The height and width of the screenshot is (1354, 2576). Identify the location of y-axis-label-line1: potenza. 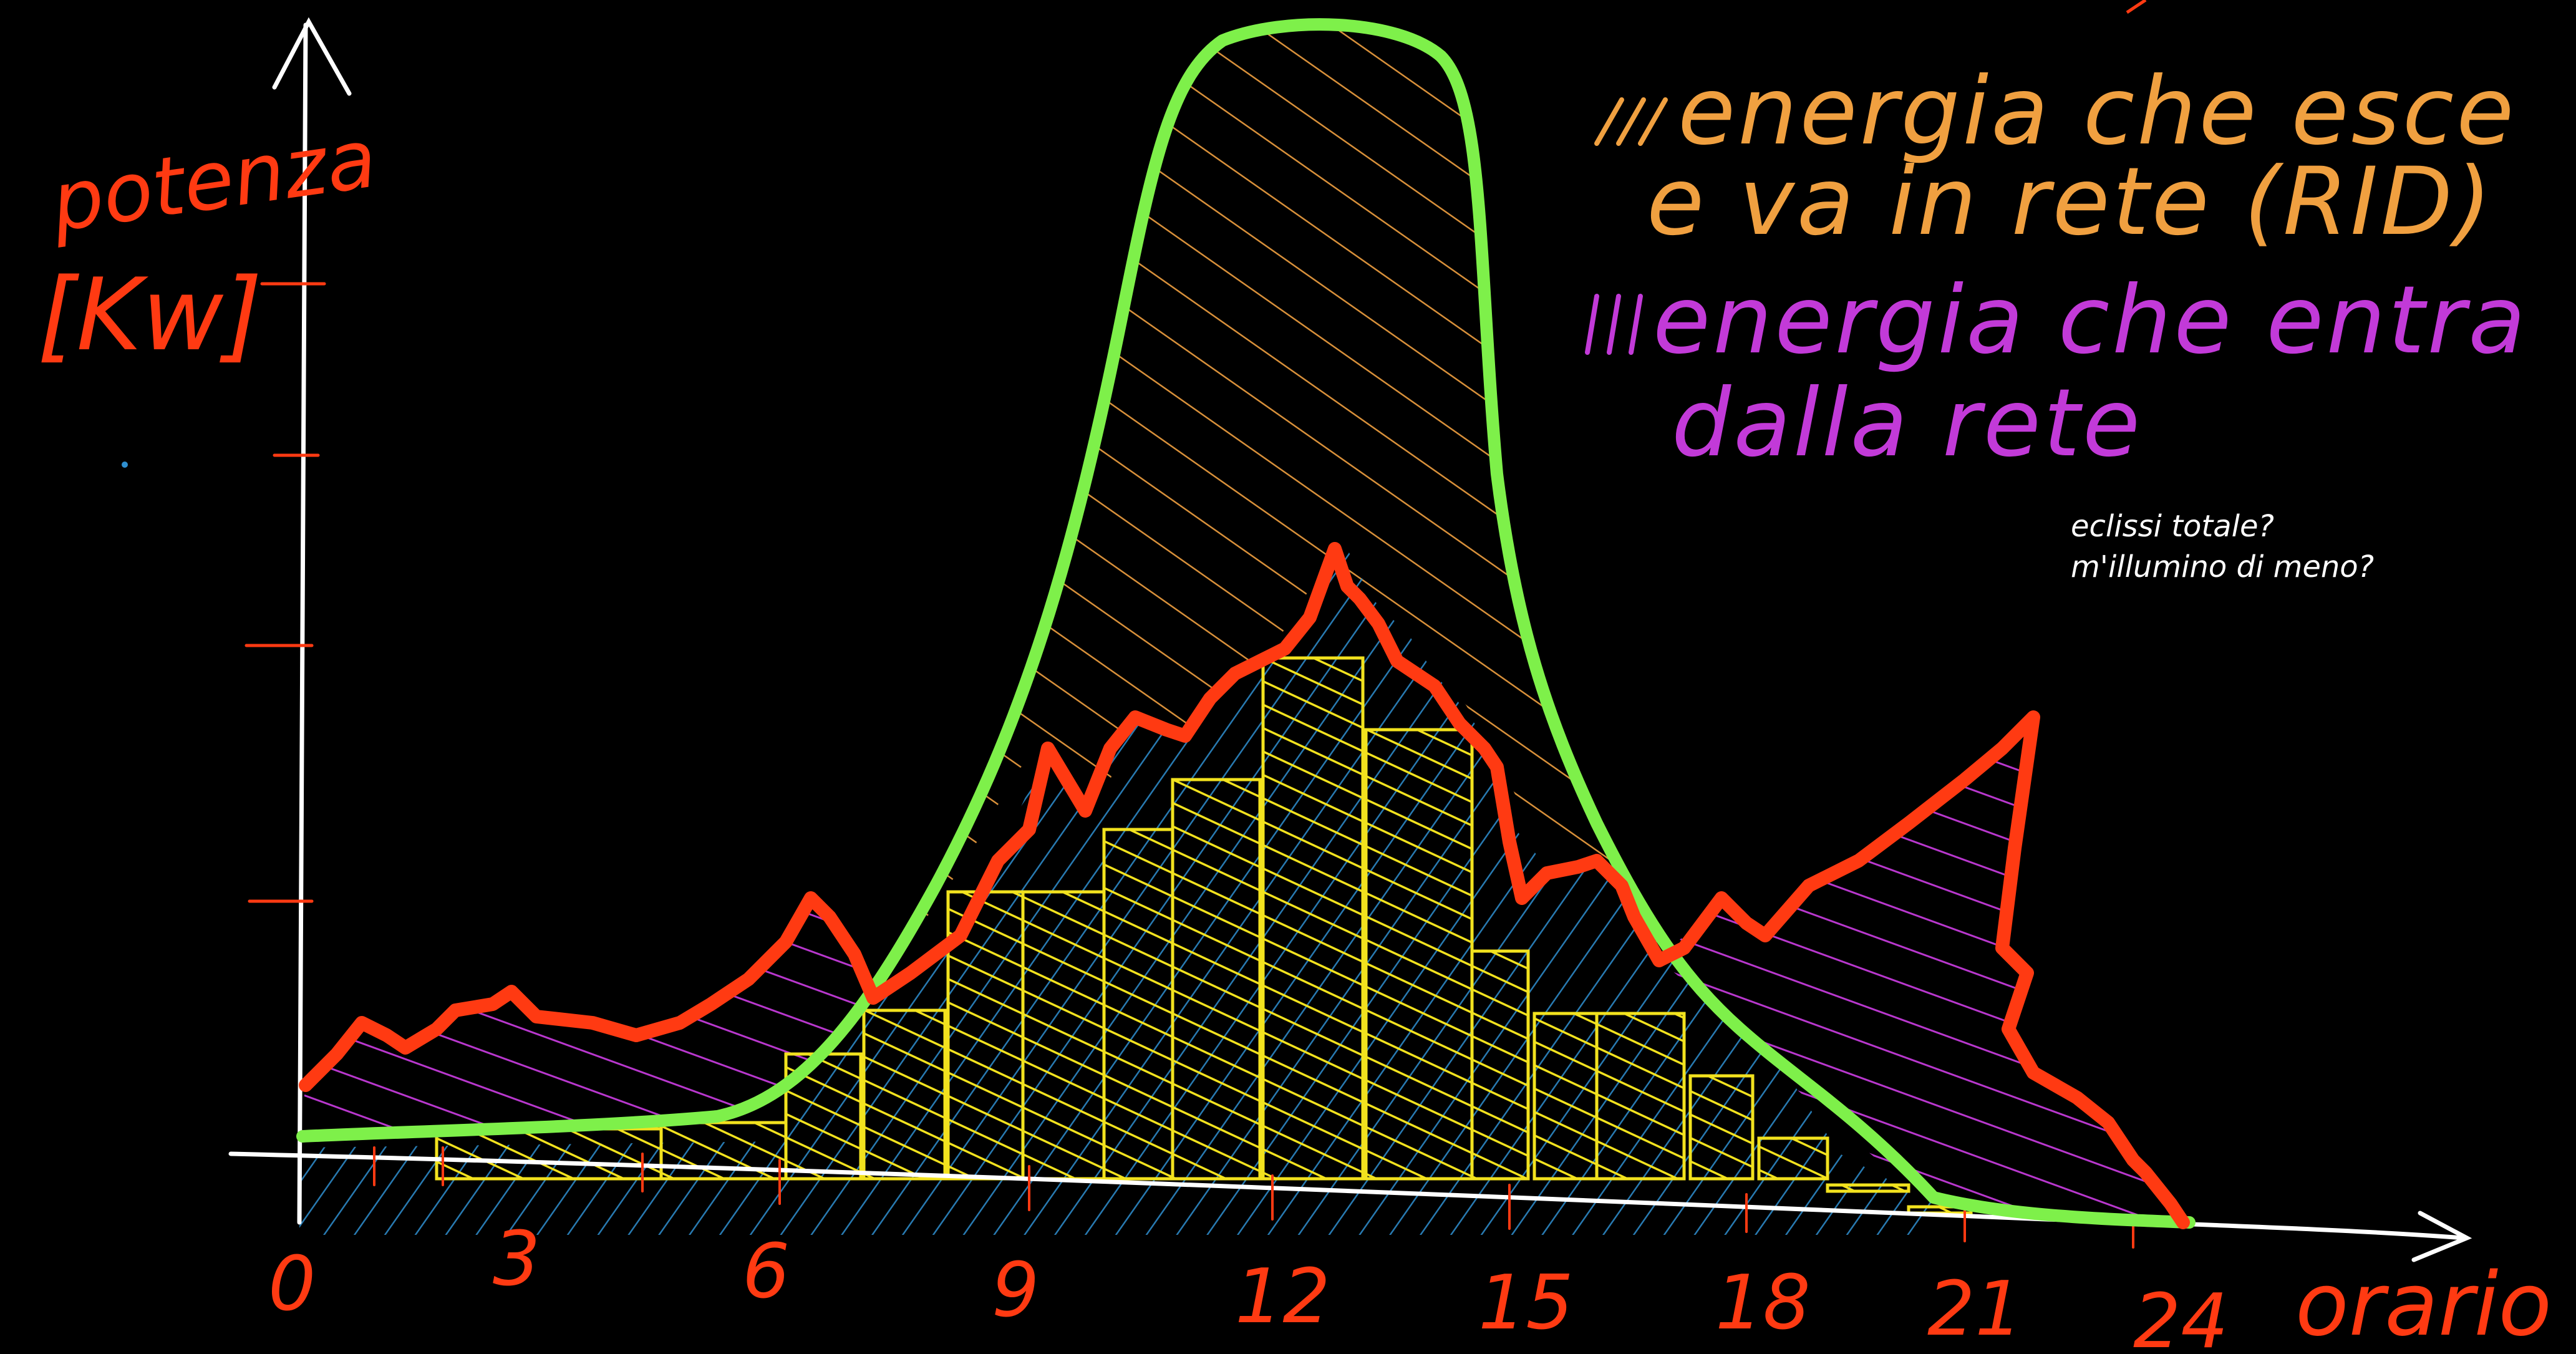
(213, 179).